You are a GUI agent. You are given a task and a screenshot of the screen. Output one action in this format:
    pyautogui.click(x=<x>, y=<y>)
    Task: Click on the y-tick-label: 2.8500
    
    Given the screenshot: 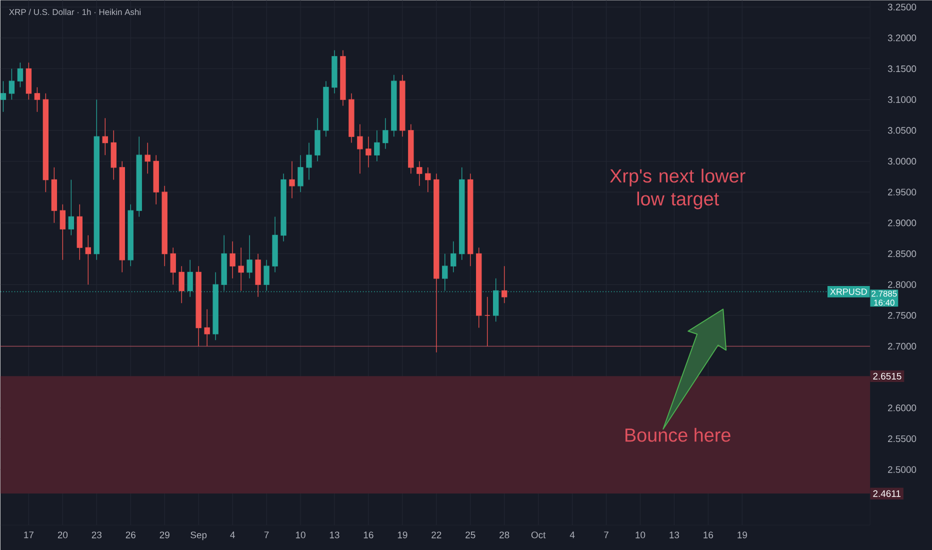 What is the action you would take?
    pyautogui.click(x=902, y=254)
    